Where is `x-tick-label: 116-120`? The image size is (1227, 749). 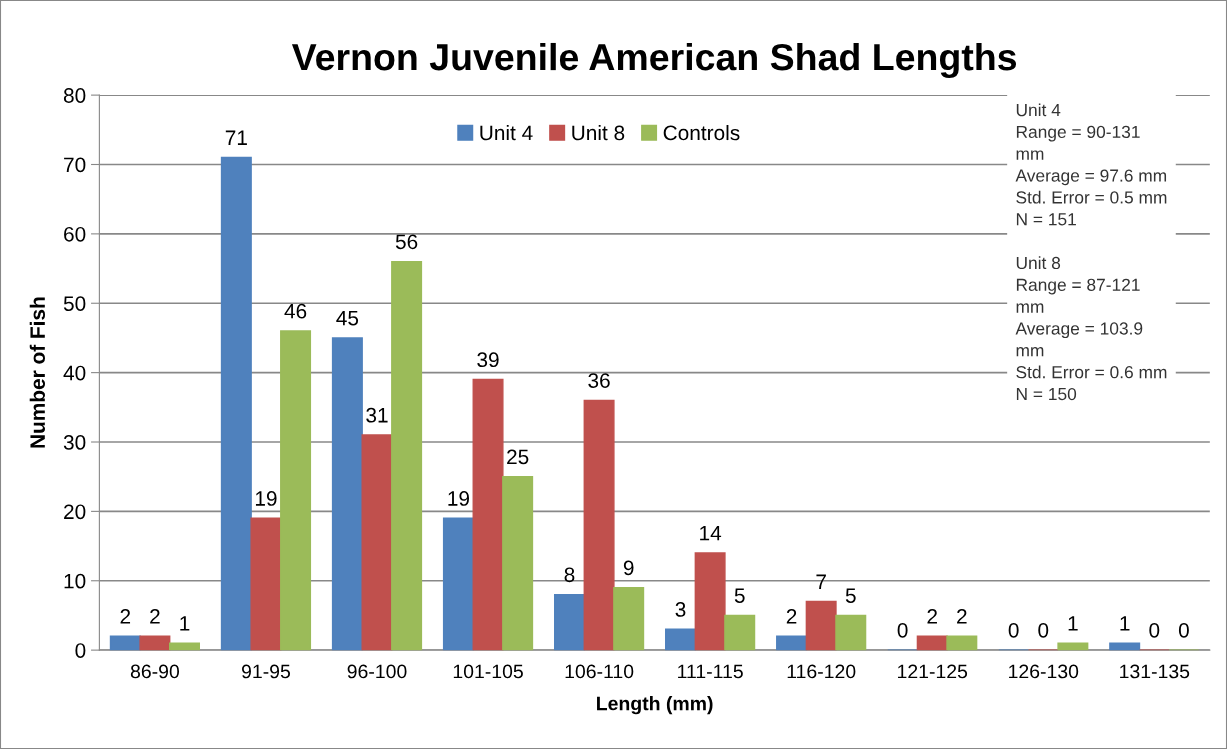 x-tick-label: 116-120 is located at coordinates (821, 671).